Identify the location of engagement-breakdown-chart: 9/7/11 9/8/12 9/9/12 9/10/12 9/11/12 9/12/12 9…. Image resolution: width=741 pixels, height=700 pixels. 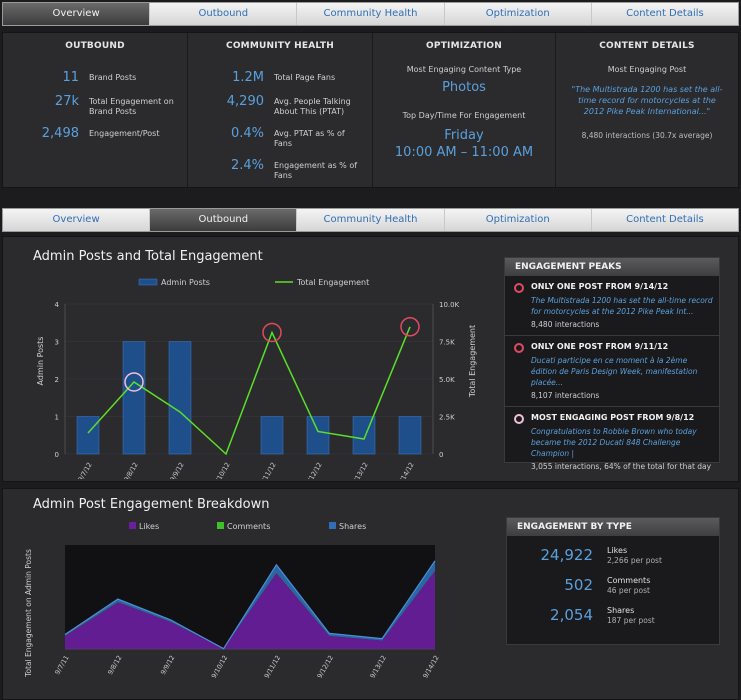
(232, 601).